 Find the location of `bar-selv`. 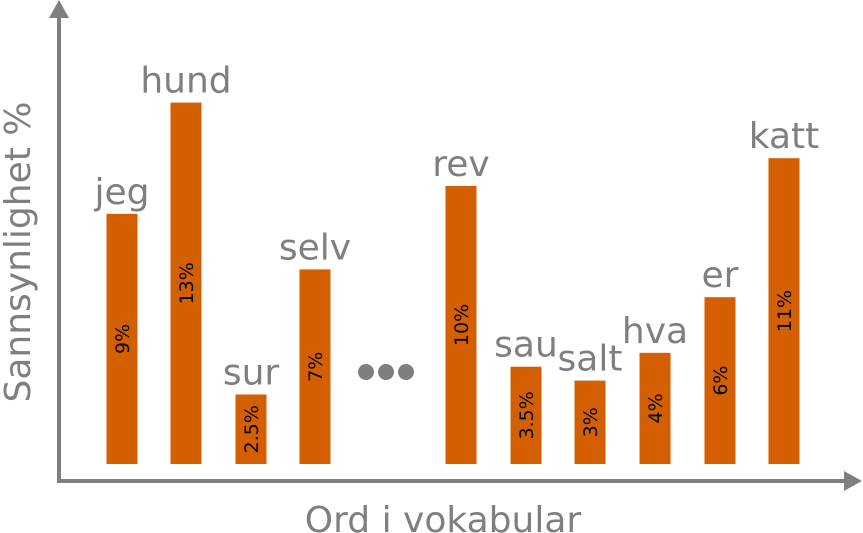

bar-selv is located at coordinates (315, 366).